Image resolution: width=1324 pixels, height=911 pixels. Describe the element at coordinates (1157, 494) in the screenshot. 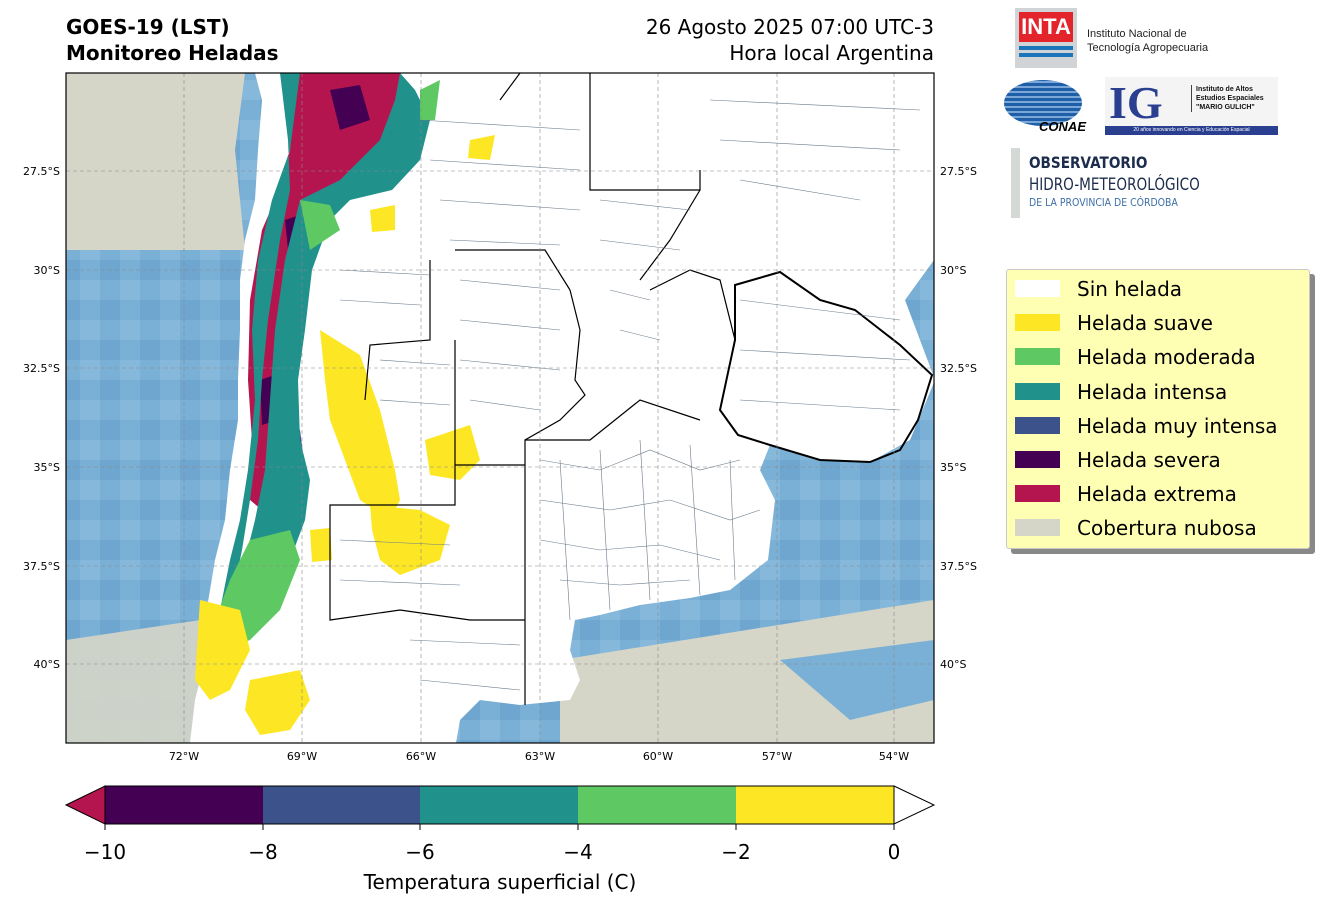

I see `legend-label: Helada extrema` at that location.